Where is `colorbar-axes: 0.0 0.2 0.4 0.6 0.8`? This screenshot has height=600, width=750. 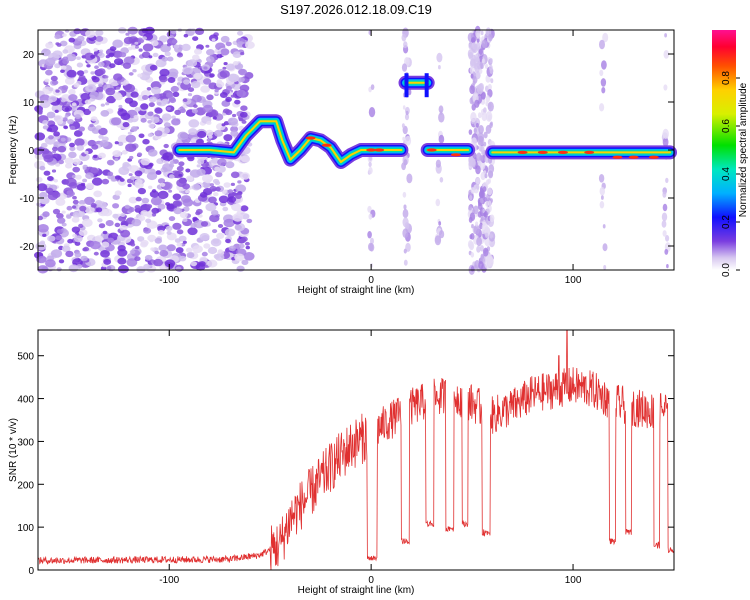 colorbar-axes: 0.0 0.2 0.4 0.6 0.8 is located at coordinates (730, 174).